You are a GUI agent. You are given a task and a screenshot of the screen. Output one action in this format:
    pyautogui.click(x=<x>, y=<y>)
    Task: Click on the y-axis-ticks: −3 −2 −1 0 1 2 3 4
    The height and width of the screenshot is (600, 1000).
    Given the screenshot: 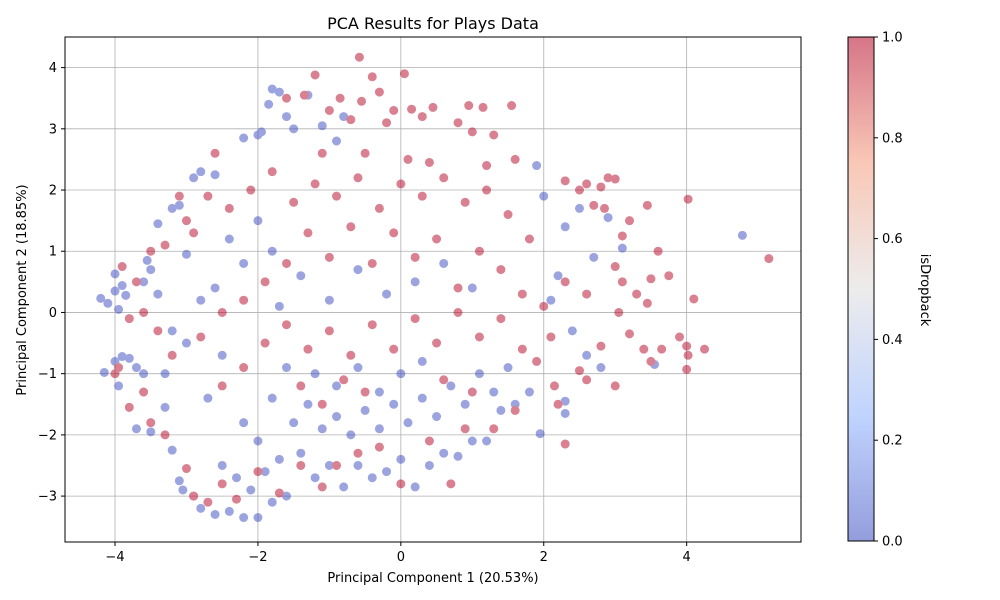 What is the action you would take?
    pyautogui.click(x=51, y=283)
    